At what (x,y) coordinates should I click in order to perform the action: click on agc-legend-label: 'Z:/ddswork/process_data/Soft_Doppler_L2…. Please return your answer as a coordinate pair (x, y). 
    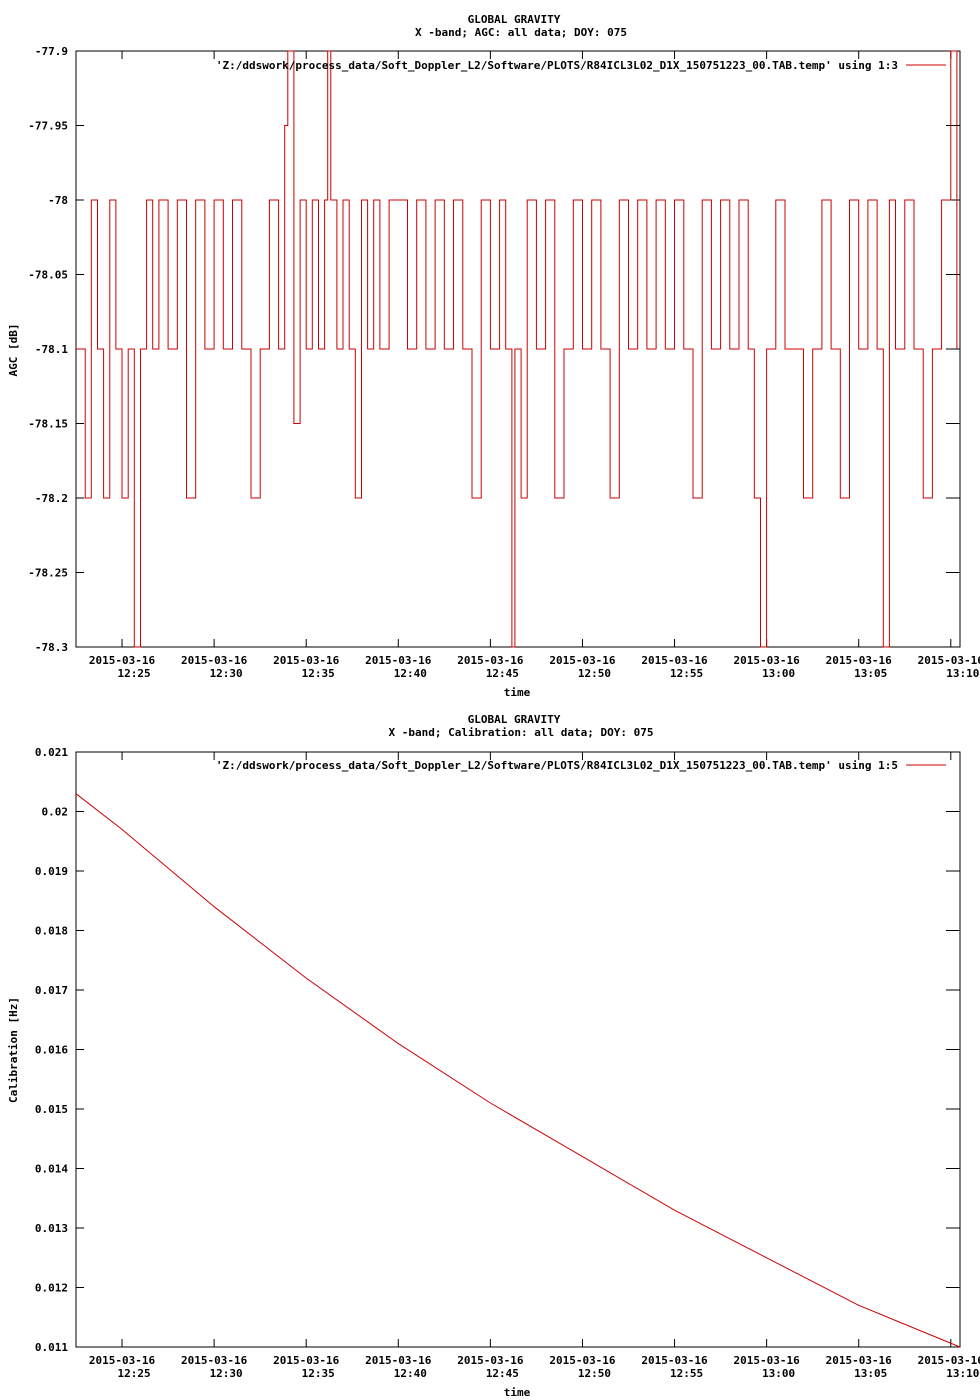
    Looking at the image, I should click on (557, 65).